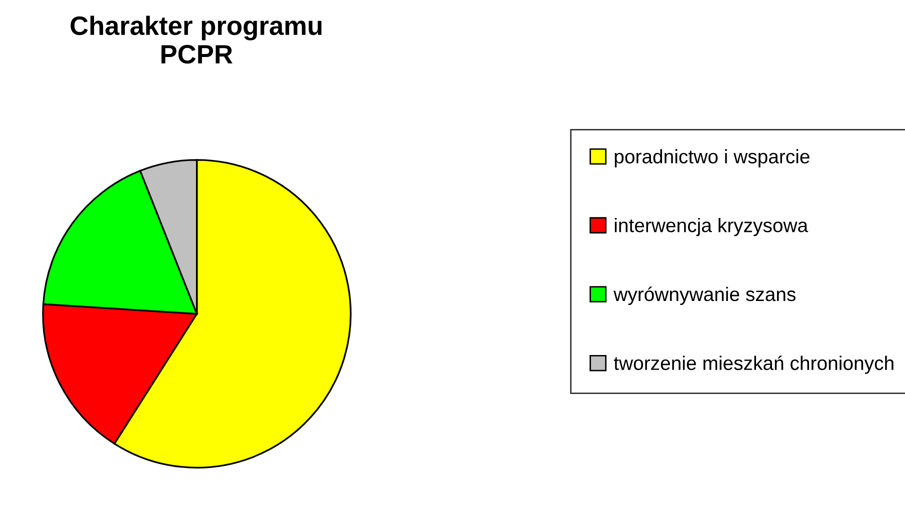 The height and width of the screenshot is (523, 905). I want to click on legend-label: wyrównywanie szans, so click(705, 296).